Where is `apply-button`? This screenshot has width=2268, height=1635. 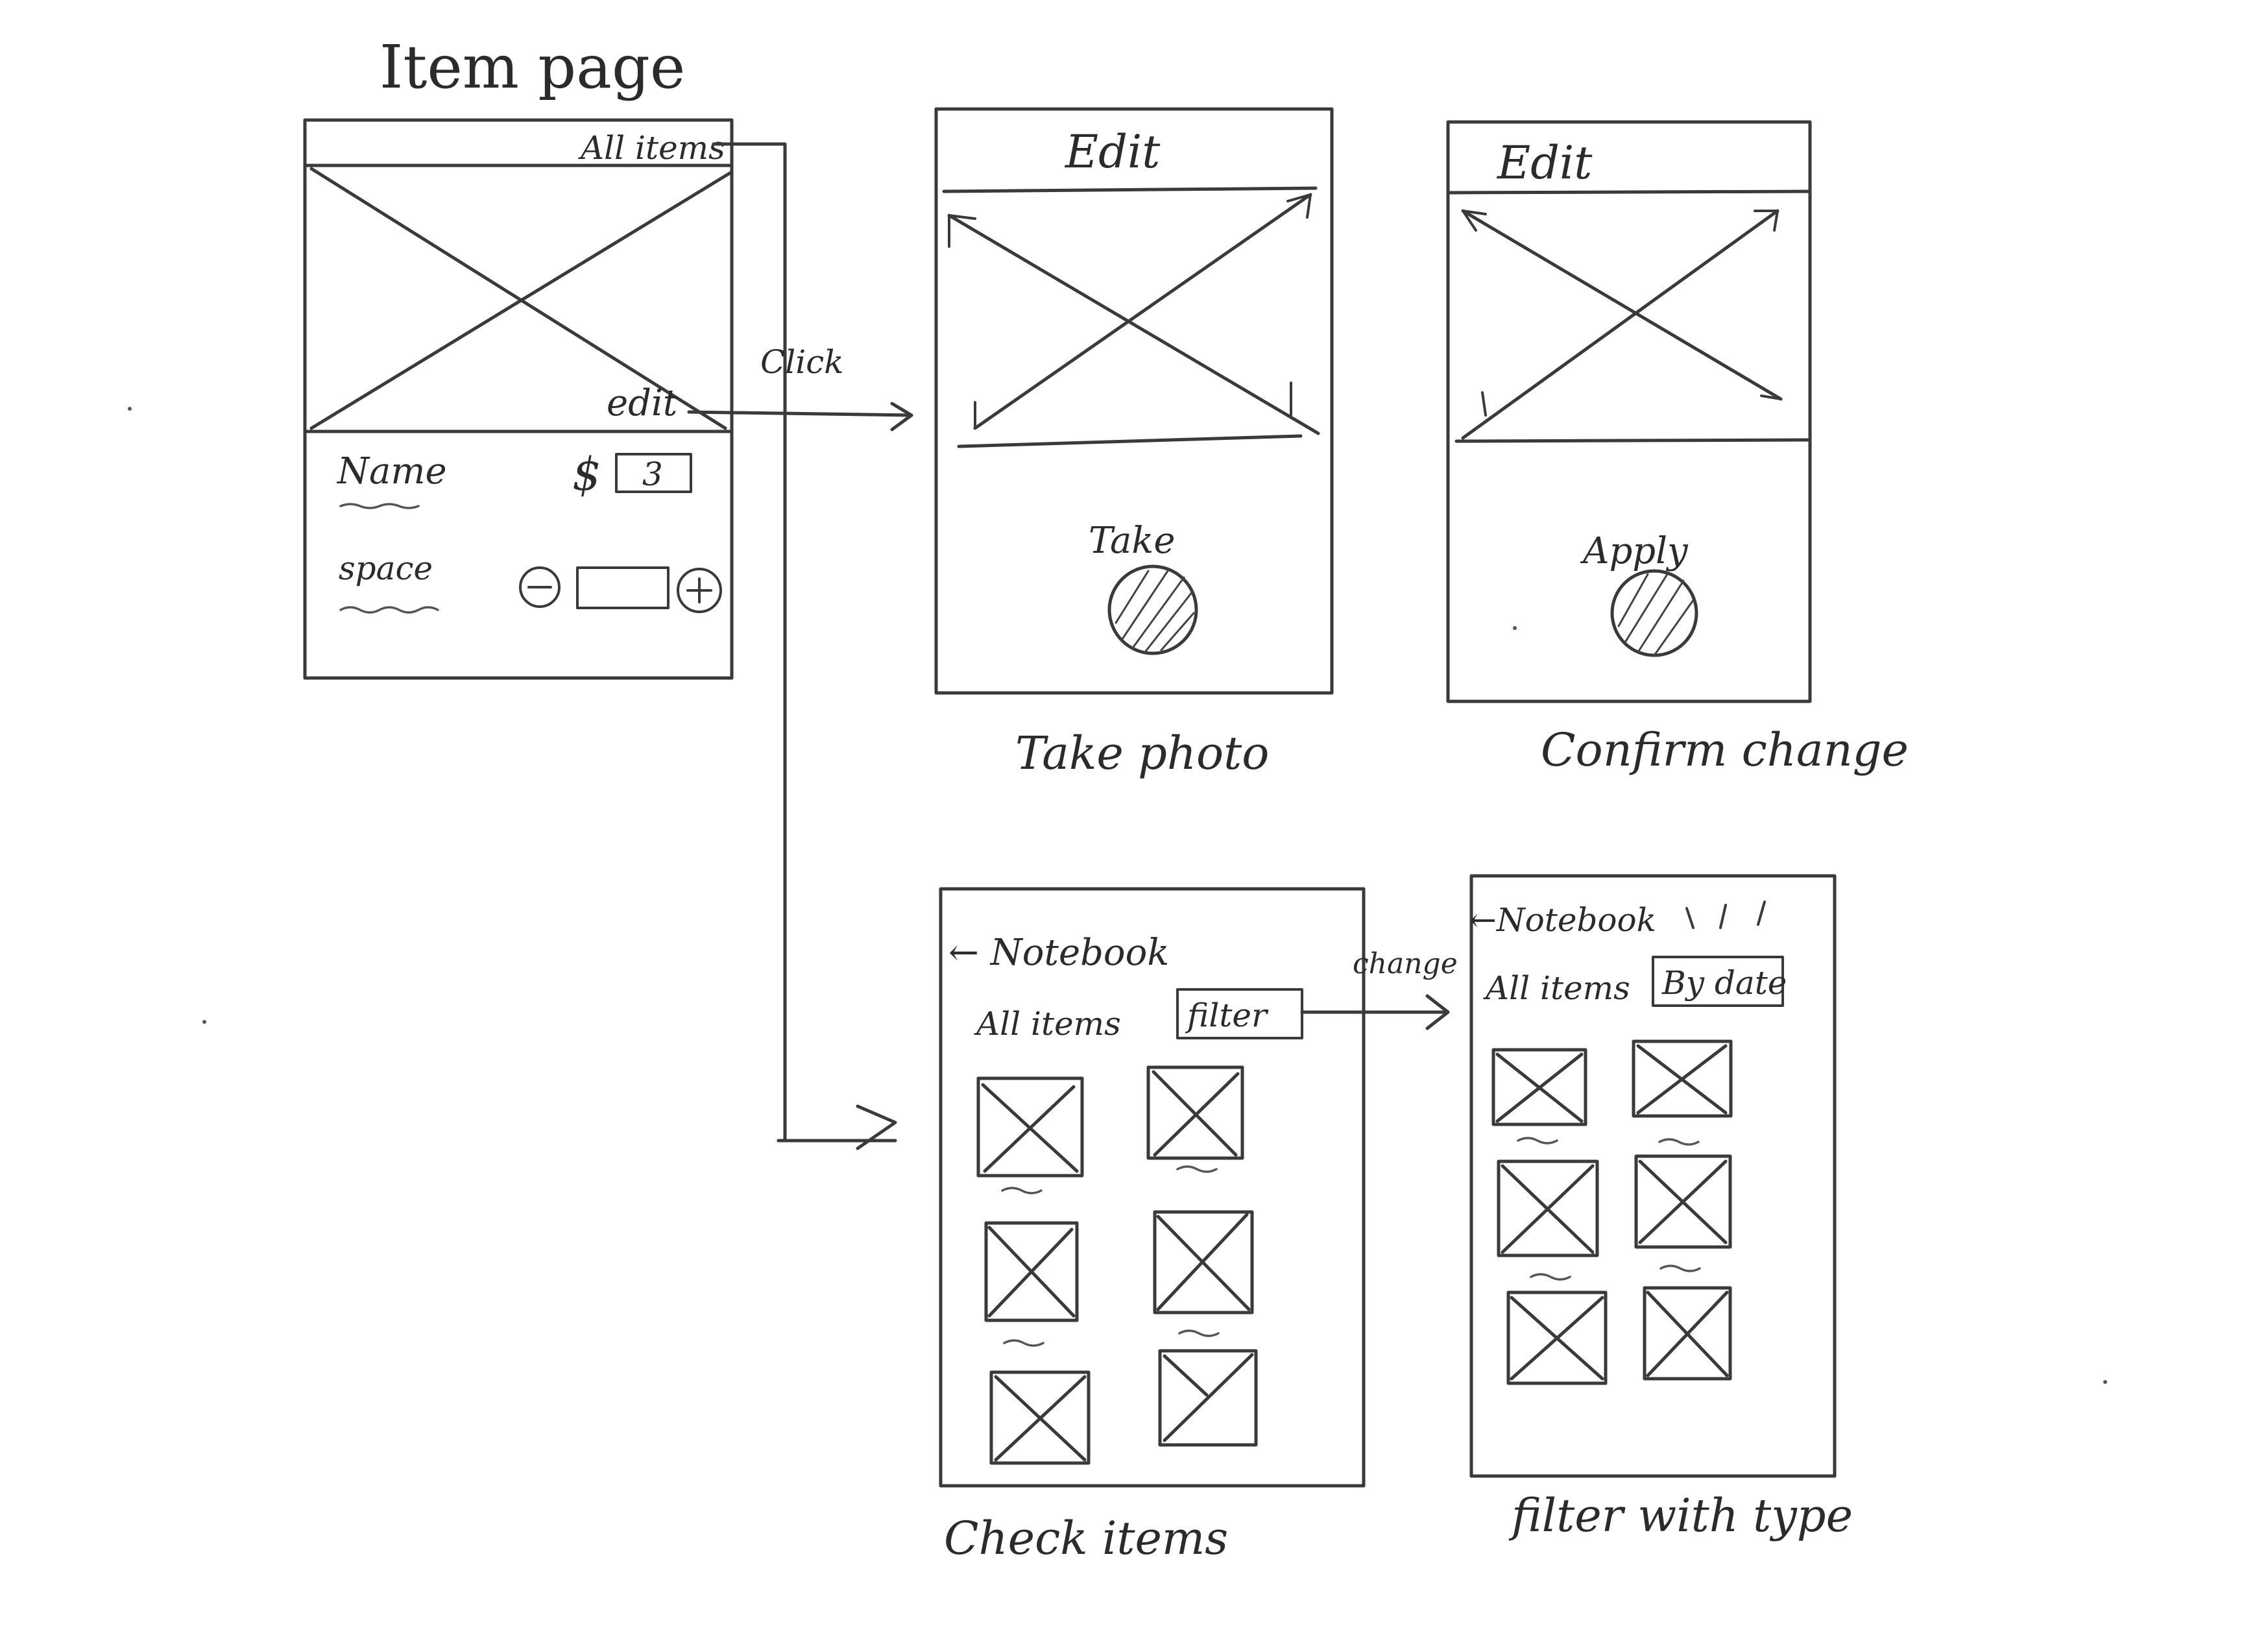 apply-button is located at coordinates (1654, 613).